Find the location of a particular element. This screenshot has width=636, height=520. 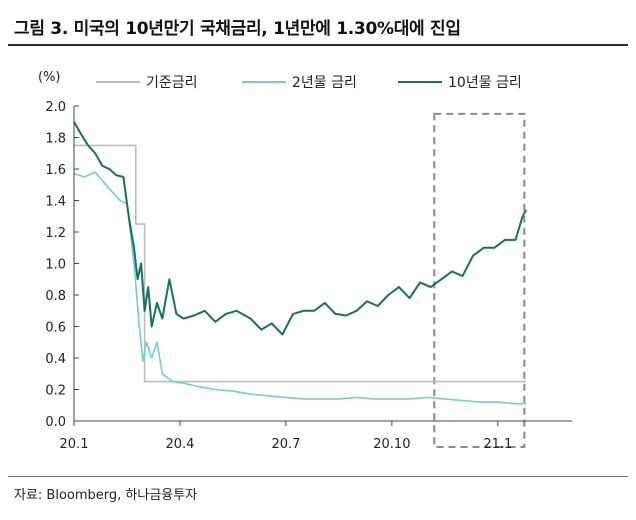

figure-title: 그림 3. 미국의 10년만기 국채금리, 1년만에 1.30%대에 진입 is located at coordinates (237, 29).